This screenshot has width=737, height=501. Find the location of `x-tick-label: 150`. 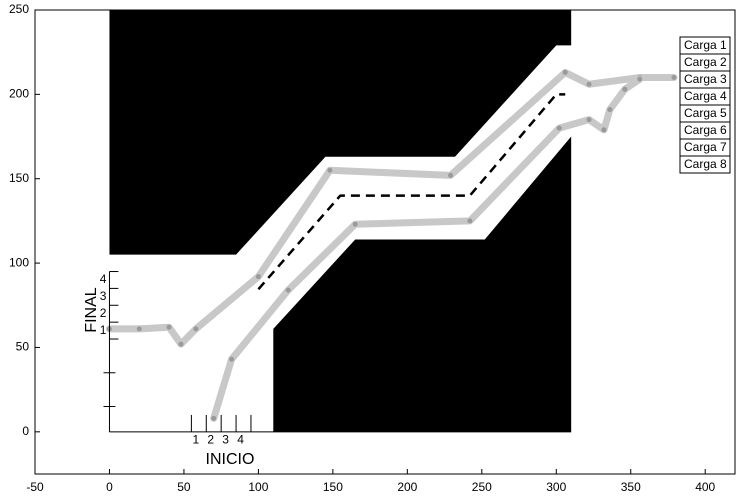

x-tick-label: 150 is located at coordinates (333, 487).